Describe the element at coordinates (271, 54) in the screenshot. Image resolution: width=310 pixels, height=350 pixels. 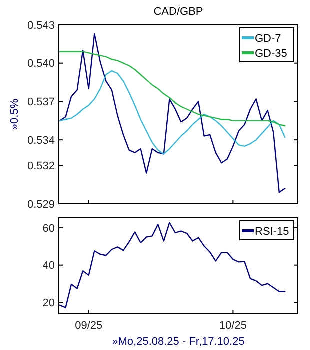
I see `legend-label: GD-35` at that location.